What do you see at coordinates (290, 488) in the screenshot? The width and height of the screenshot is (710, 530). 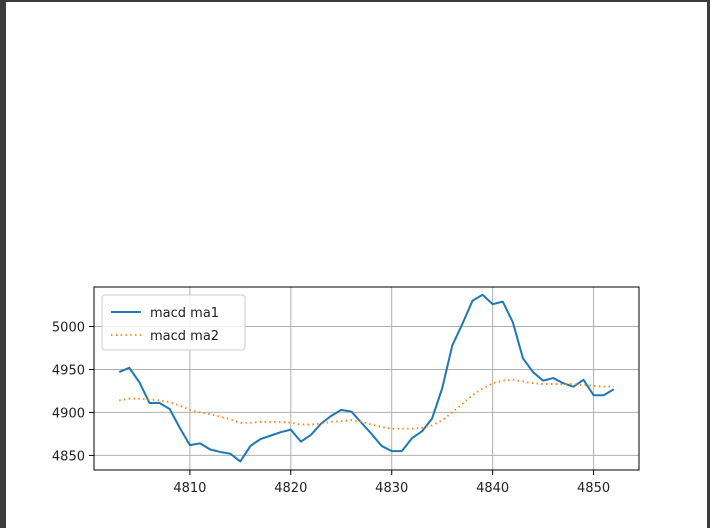 I see `x-tick-label: 4820` at bounding box center [290, 488].